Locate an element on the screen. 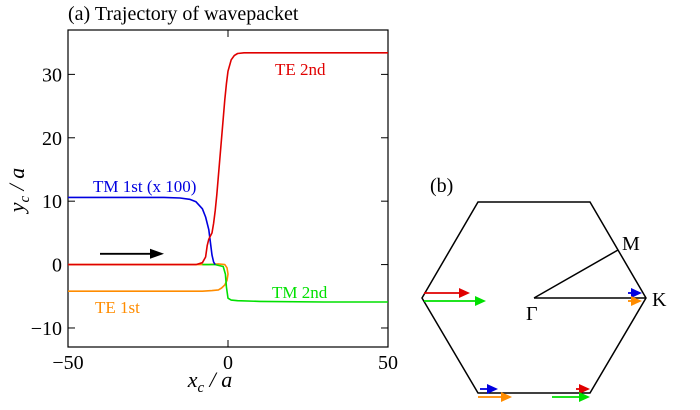 The height and width of the screenshot is (410, 700). bz-arrow-green-bottom-head is located at coordinates (584, 397).